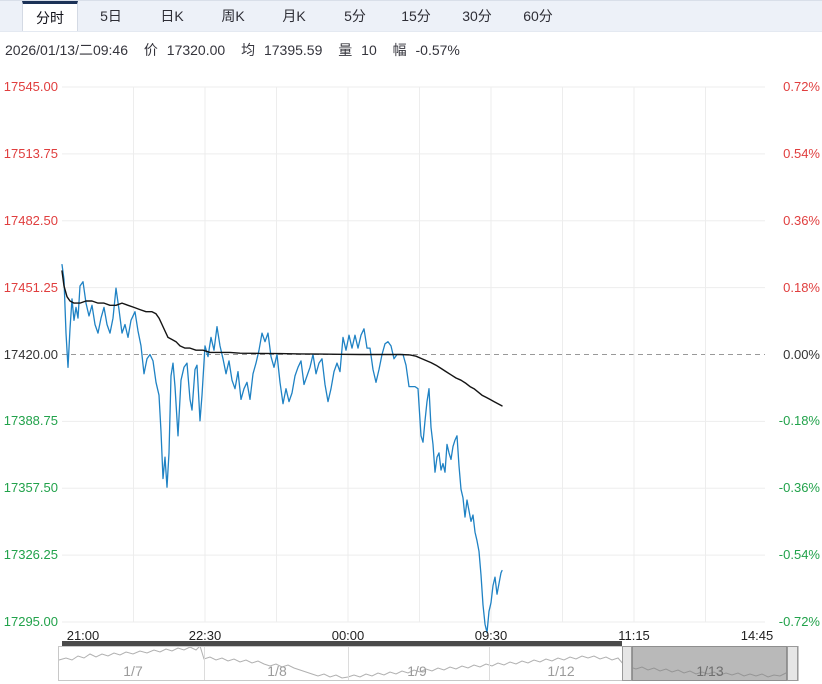 The width and height of the screenshot is (822, 684). Describe the element at coordinates (196, 50) in the screenshot. I see `price-value: 17320.00` at that location.